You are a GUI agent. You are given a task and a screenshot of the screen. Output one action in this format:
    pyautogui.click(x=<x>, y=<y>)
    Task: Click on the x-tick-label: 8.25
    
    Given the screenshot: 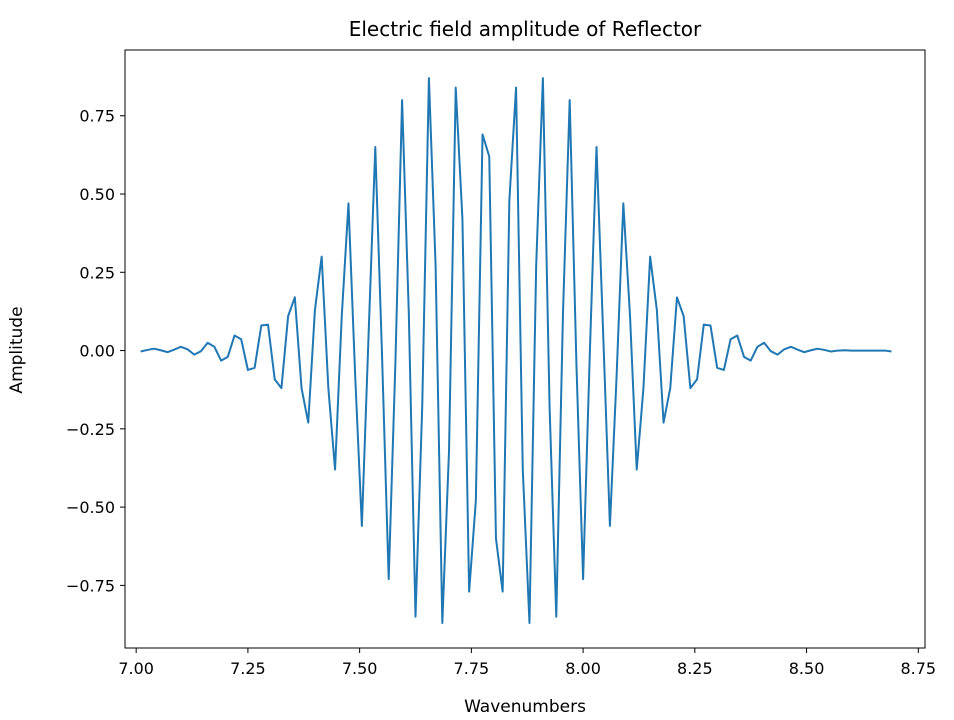 What is the action you would take?
    pyautogui.click(x=695, y=668)
    